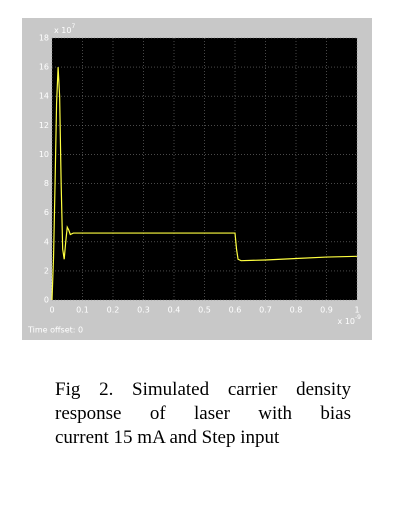 The image size is (414, 514). What do you see at coordinates (46, 300) in the screenshot?
I see `y-tick-label: 0` at bounding box center [46, 300].